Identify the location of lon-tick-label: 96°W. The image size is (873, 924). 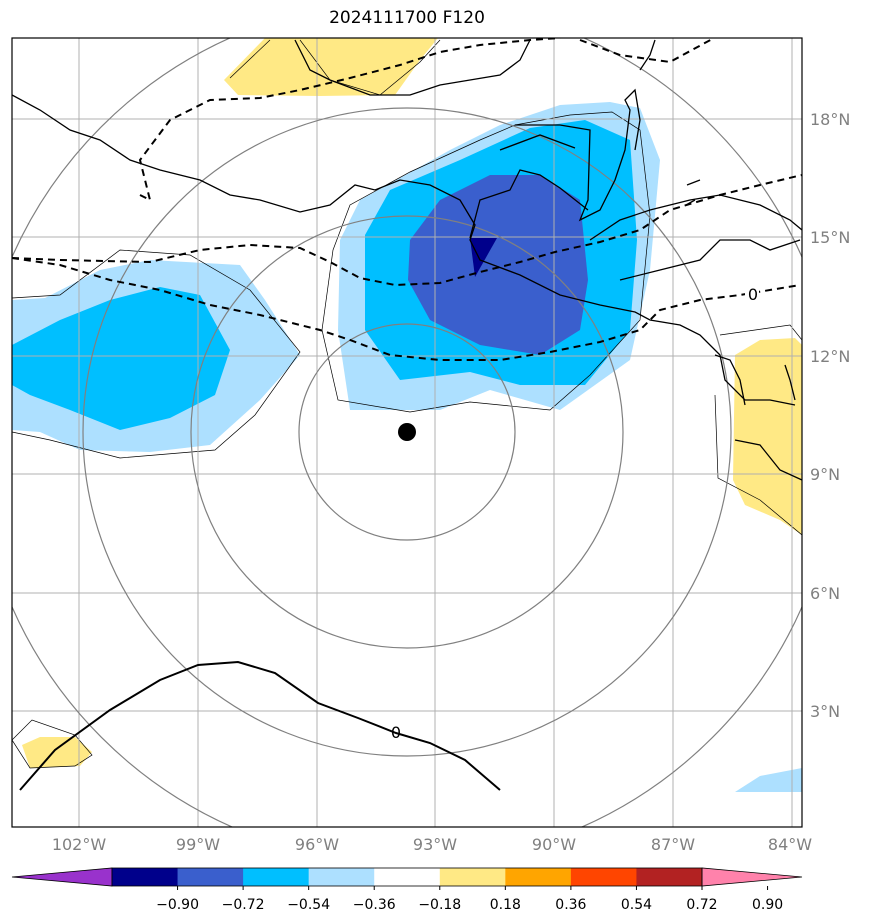
(317, 844).